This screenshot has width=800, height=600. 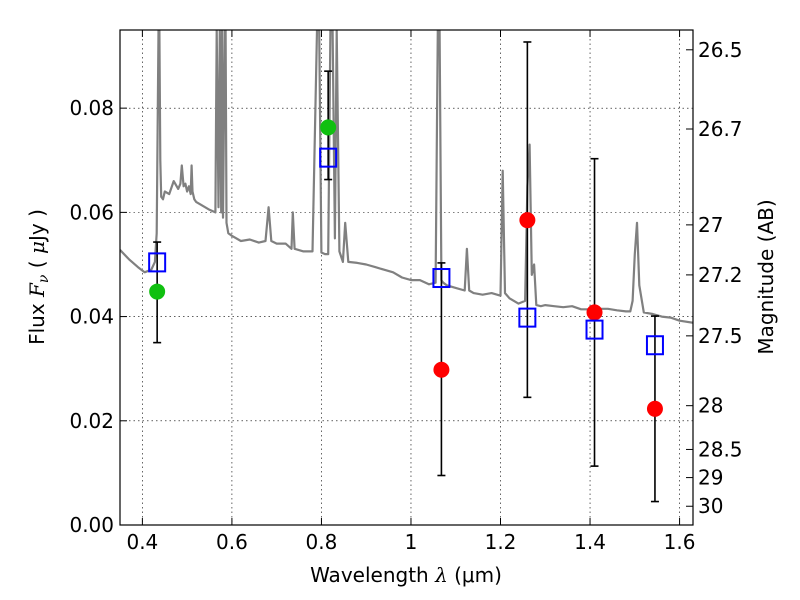 I want to click on x-tick-label: 1.4, so click(x=590, y=542).